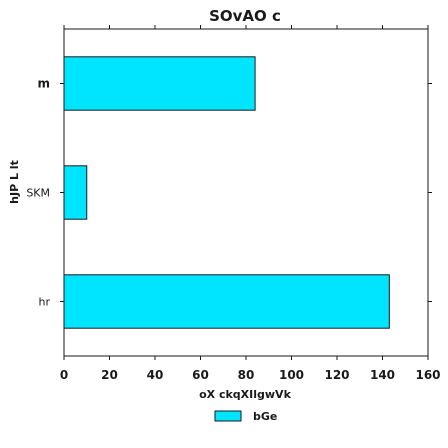 This screenshot has height=448, width=448. Describe the element at coordinates (64, 375) in the screenshot. I see `x-tick-label: 0` at that location.